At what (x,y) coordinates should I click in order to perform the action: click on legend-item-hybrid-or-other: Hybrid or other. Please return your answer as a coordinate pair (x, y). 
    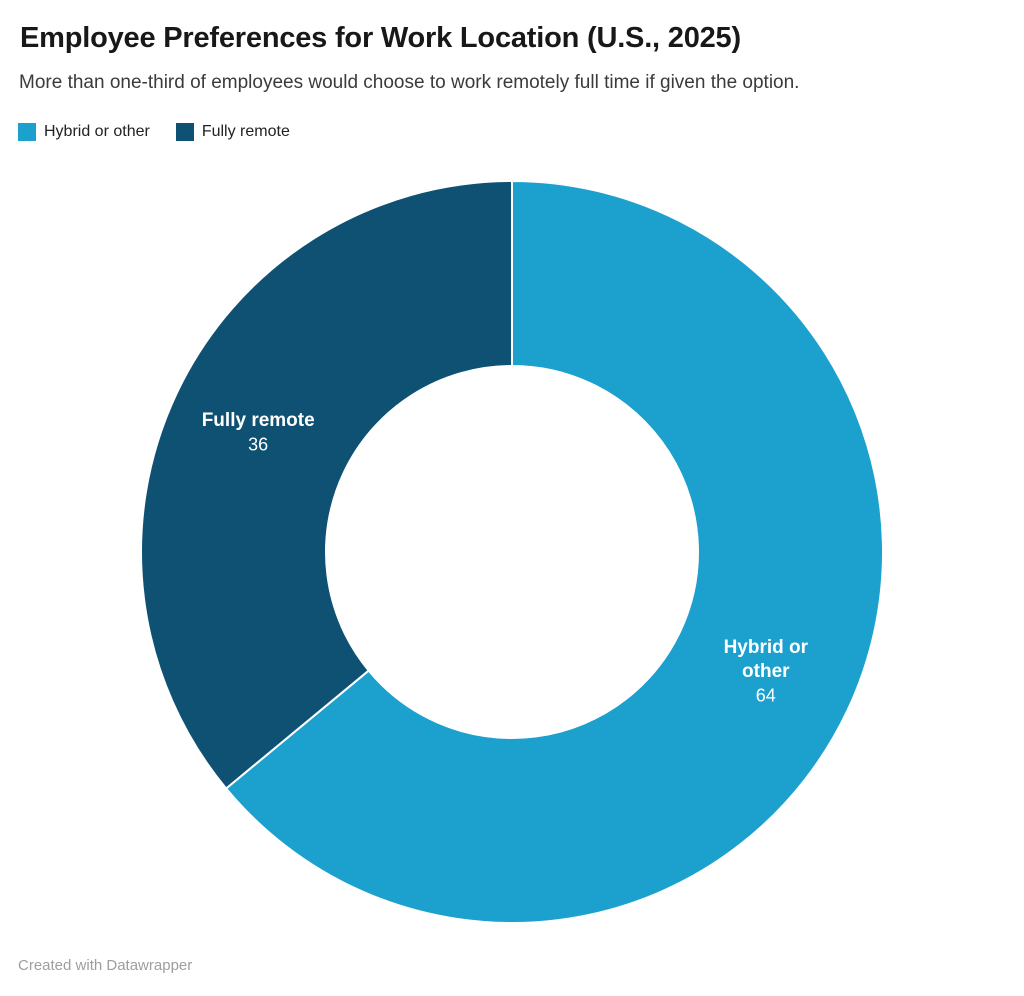
    Looking at the image, I should click on (84, 132).